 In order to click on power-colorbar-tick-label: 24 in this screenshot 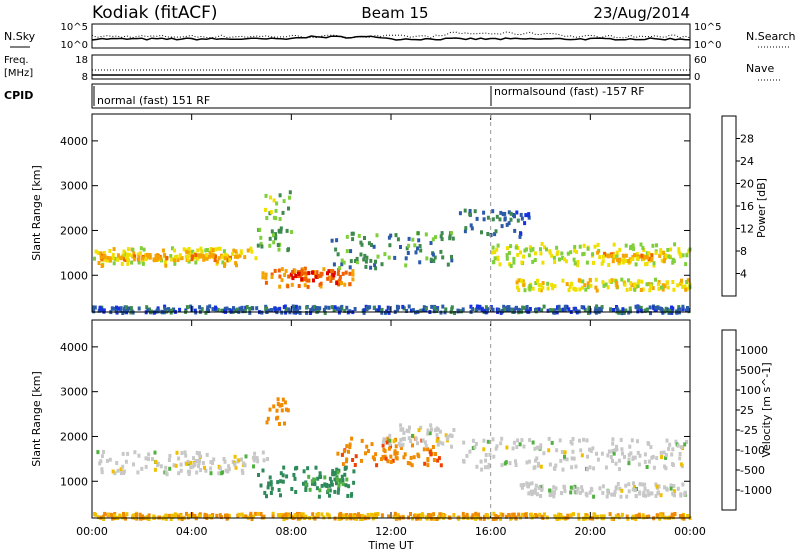, I will do `click(747, 161)`.